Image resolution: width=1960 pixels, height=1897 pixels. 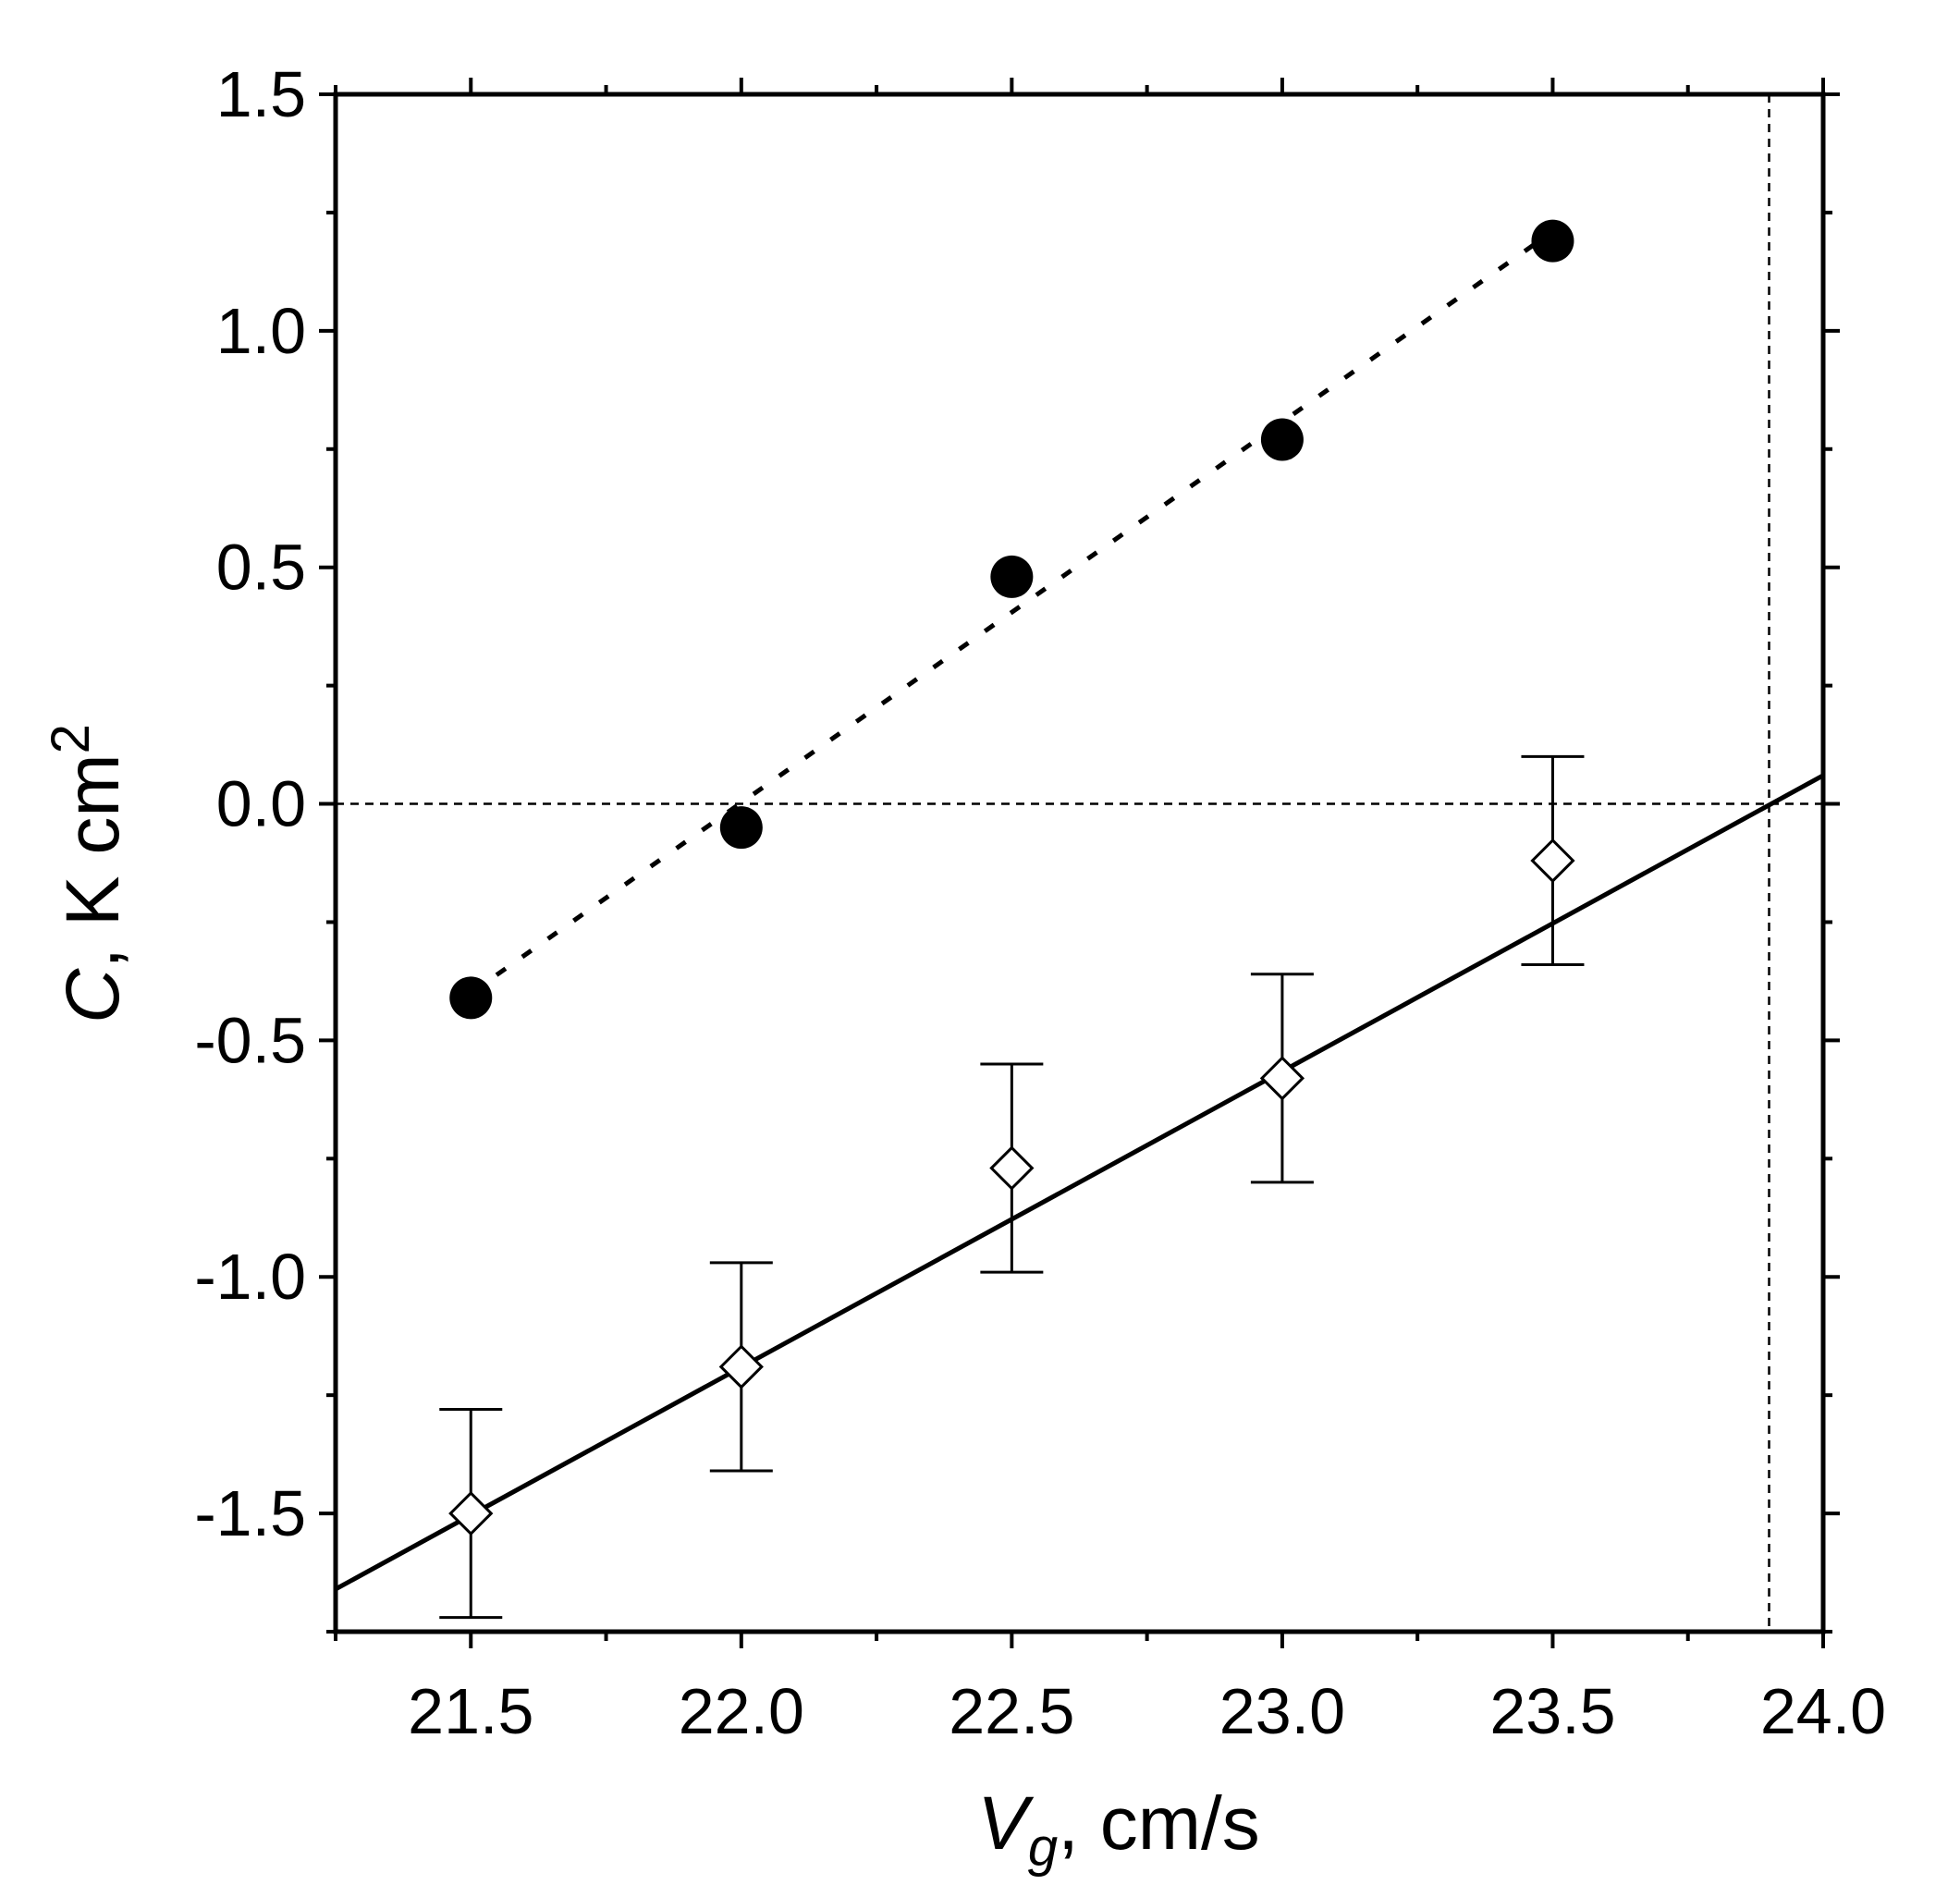 I want to click on x-tick-label: 21.5, so click(x=470, y=1711).